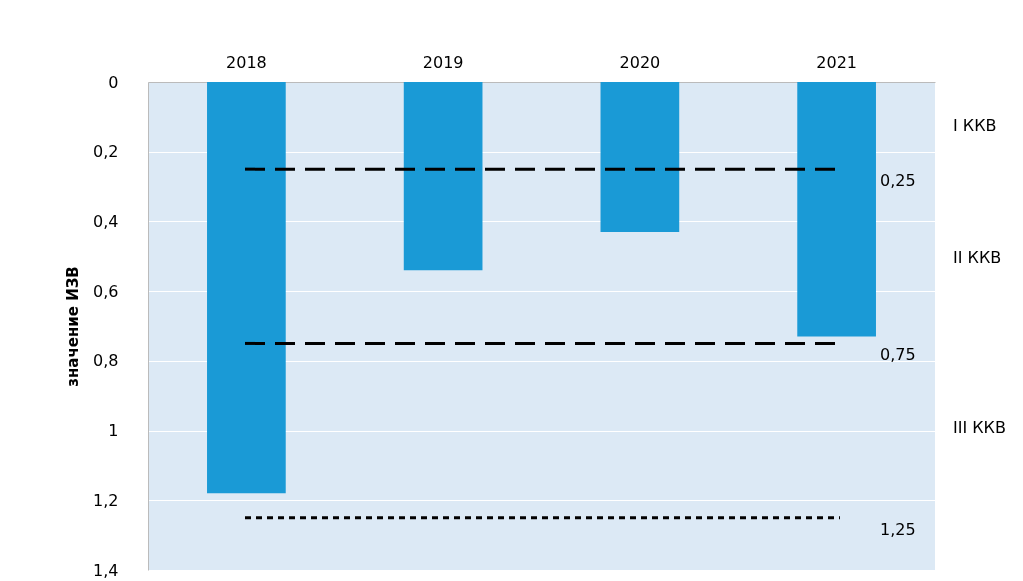  Describe the element at coordinates (106, 500) in the screenshot. I see `y-tick-label: 1,2` at that location.